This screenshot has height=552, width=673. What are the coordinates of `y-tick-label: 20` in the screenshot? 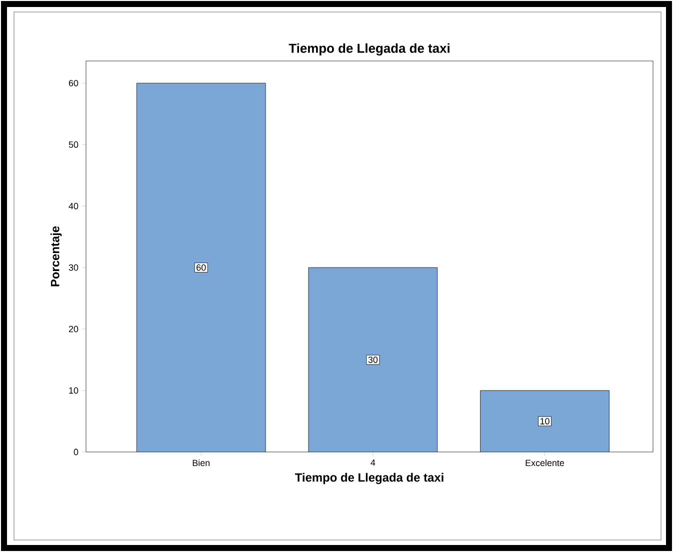 It's located at (73, 329).